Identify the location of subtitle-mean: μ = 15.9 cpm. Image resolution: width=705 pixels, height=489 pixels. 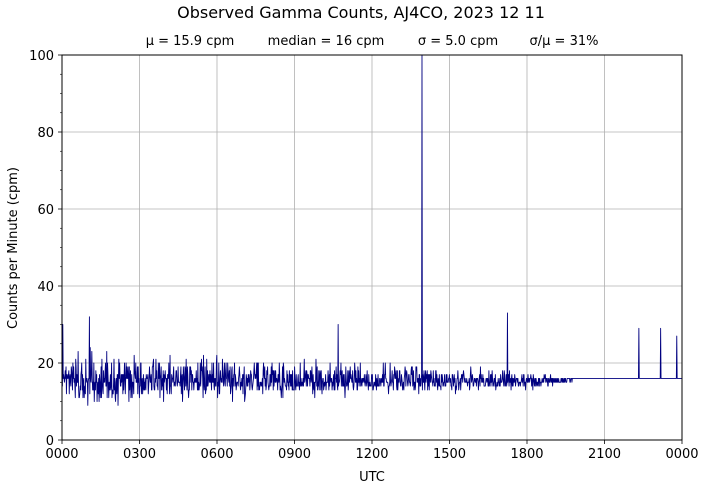
(190, 41).